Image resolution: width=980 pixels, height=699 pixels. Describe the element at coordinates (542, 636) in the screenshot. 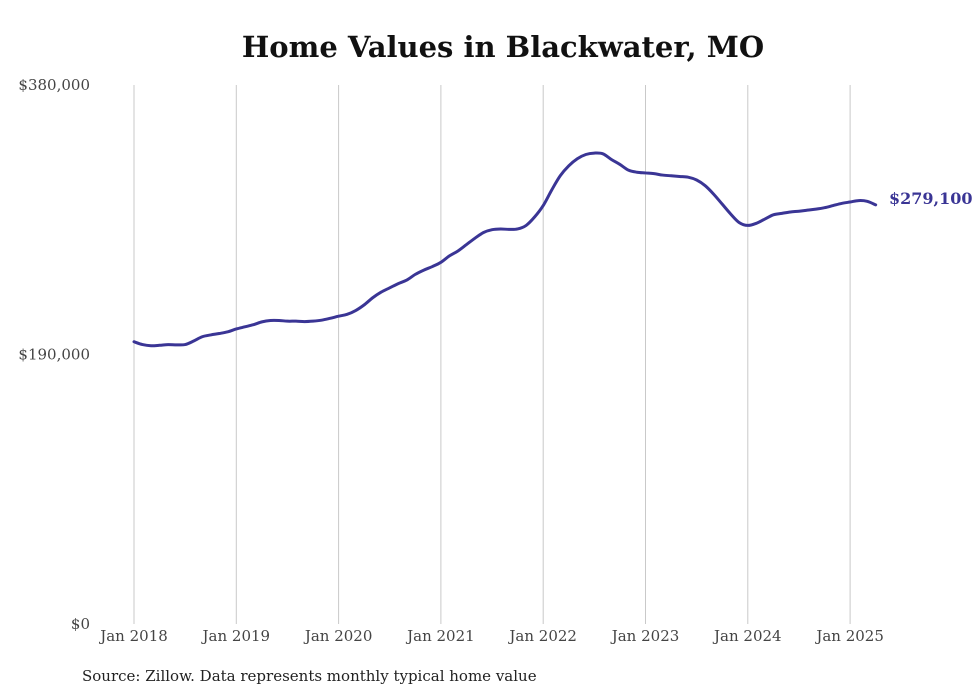

I see `x-tick-label: Jan 2022` at that location.